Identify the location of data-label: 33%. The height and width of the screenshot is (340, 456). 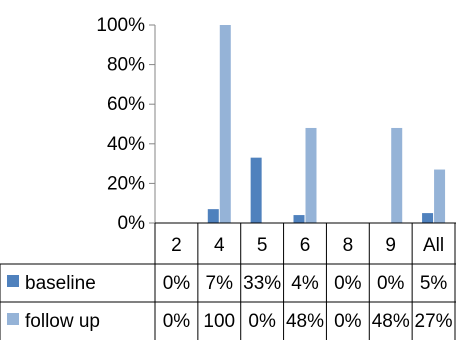
(262, 283).